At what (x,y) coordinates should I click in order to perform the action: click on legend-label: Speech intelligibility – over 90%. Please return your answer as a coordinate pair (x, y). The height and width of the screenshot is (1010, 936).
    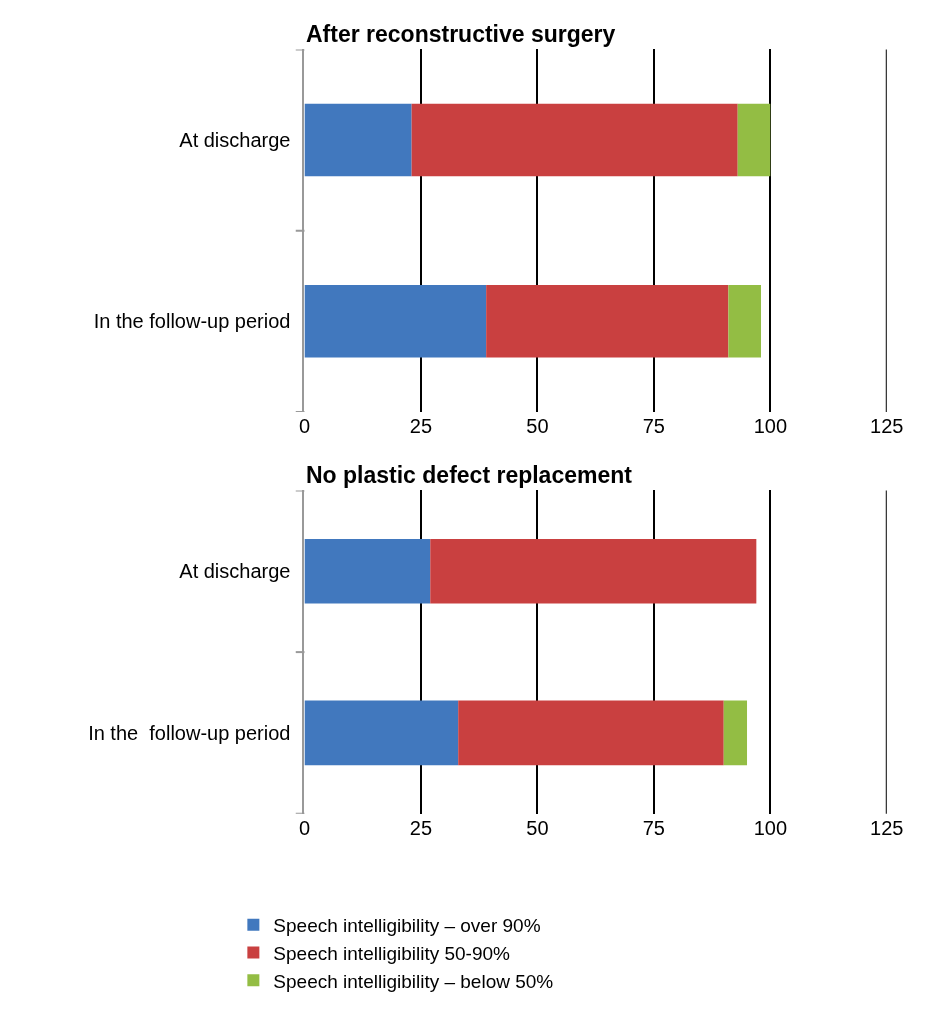
    Looking at the image, I should click on (407, 926).